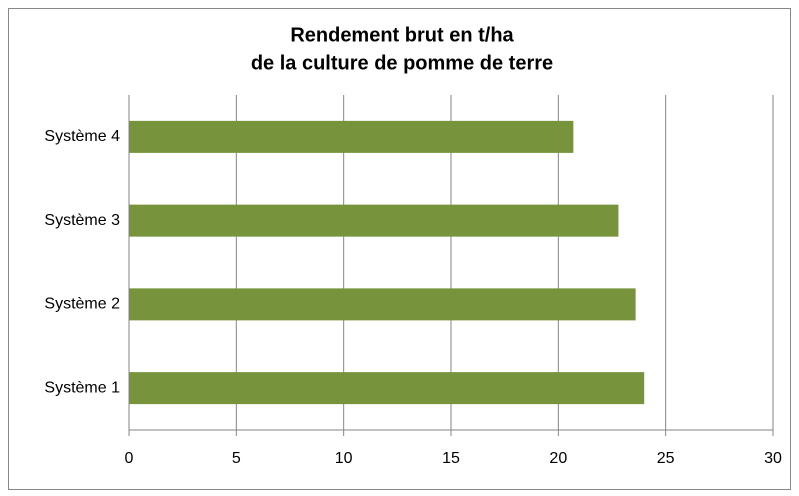 The height and width of the screenshot is (496, 799). What do you see at coordinates (451, 458) in the screenshot?
I see `x-tick-label: 15` at bounding box center [451, 458].